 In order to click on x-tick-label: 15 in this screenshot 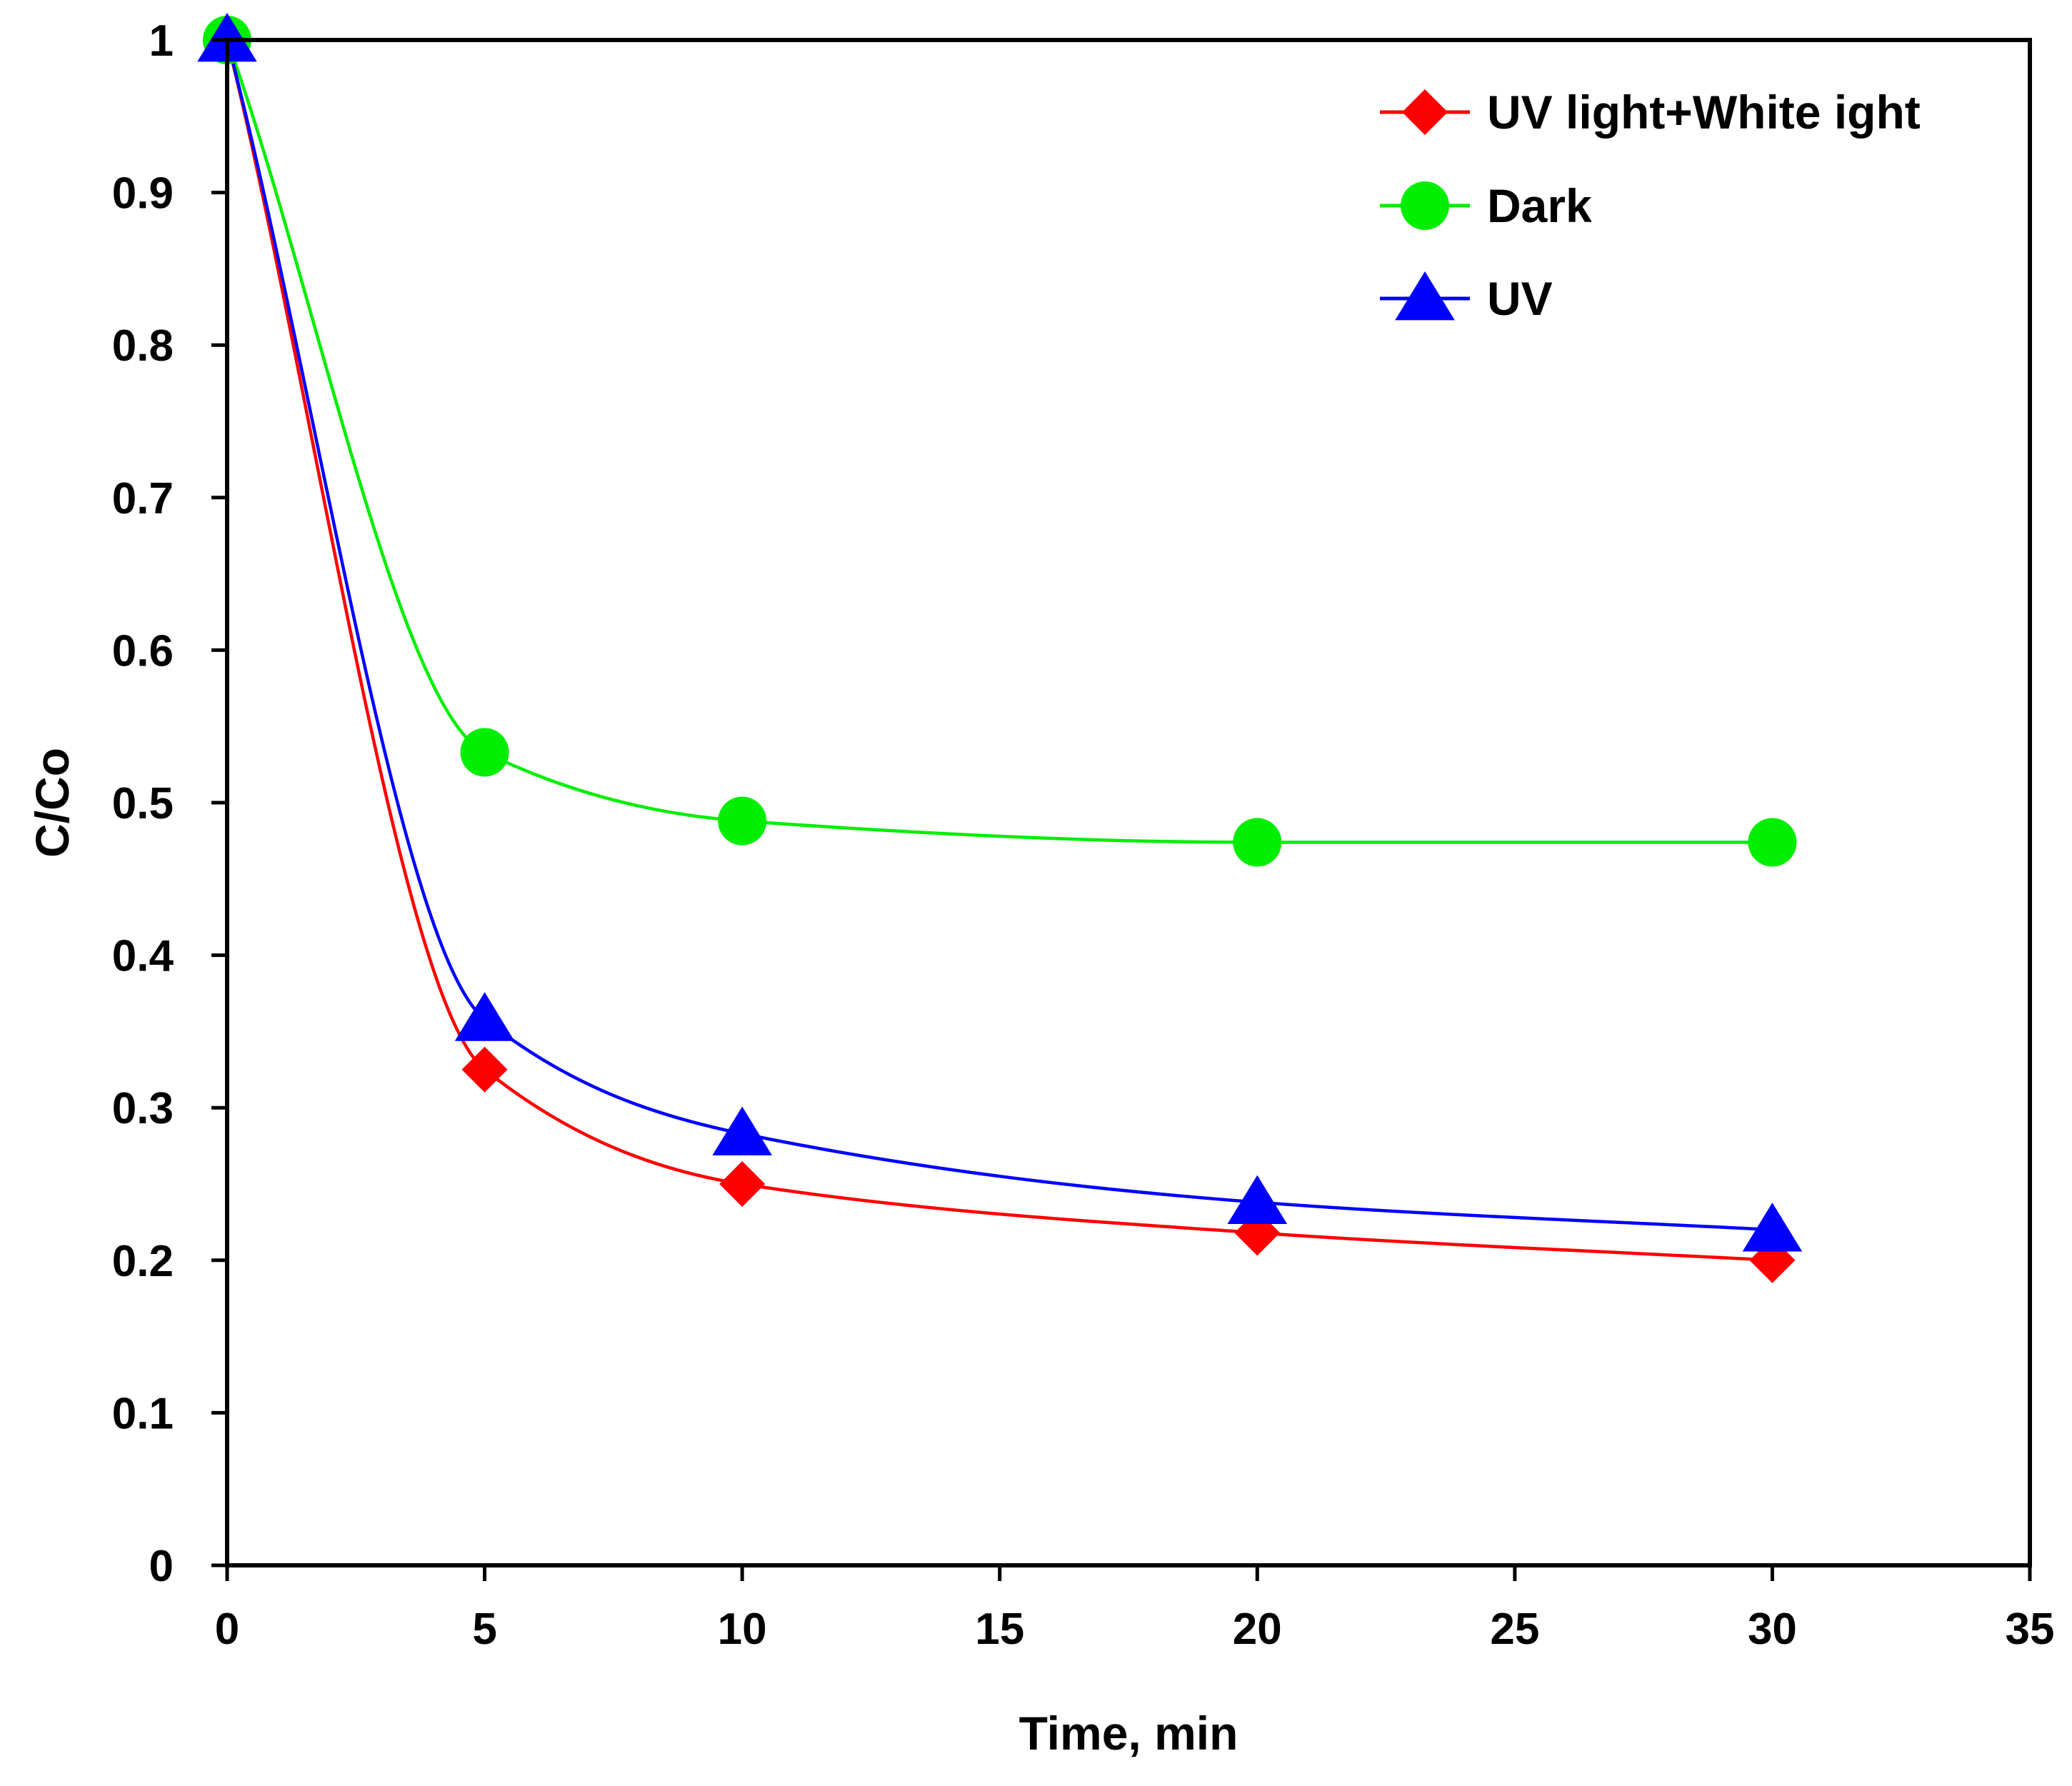, I will do `click(1000, 1629)`.